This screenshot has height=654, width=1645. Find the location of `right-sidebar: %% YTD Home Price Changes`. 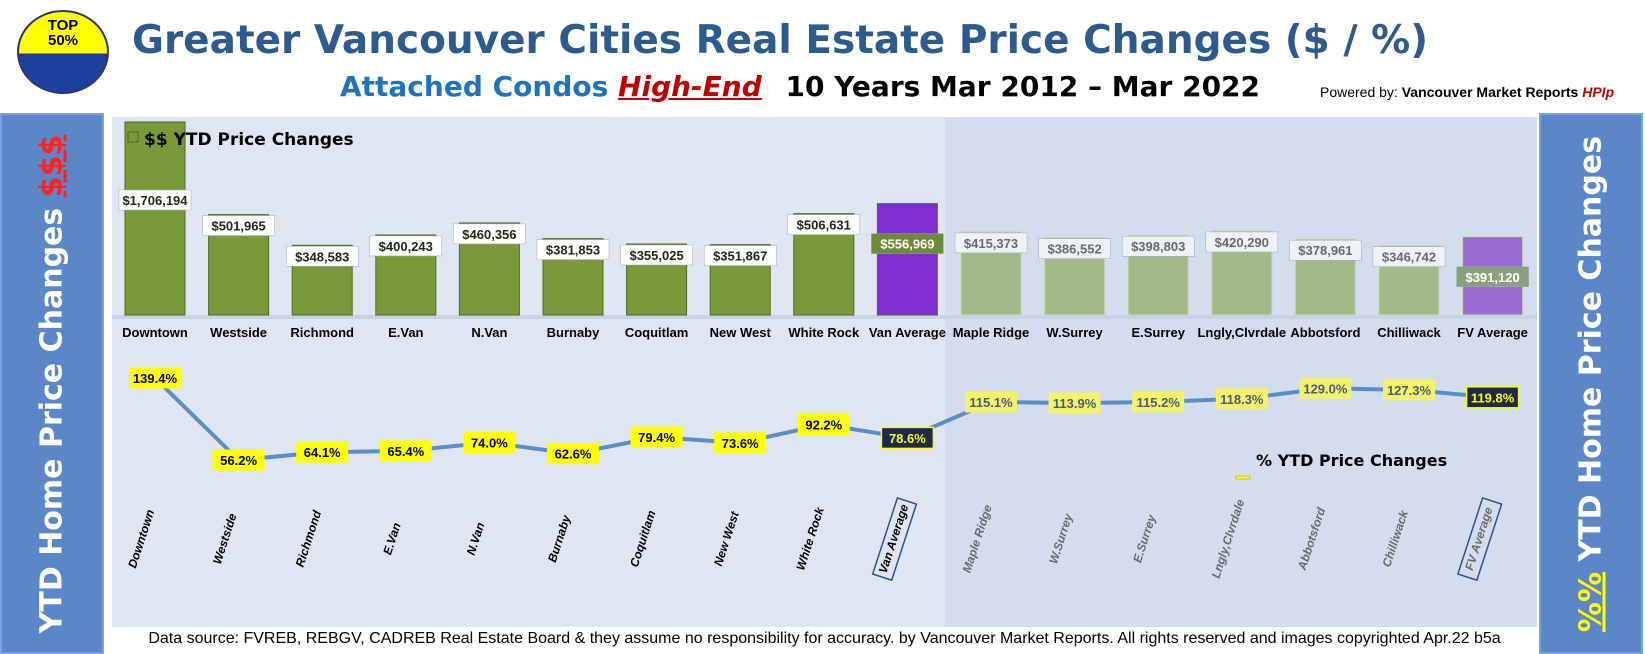

right-sidebar: %% YTD Home Price Changes is located at coordinates (1591, 383).